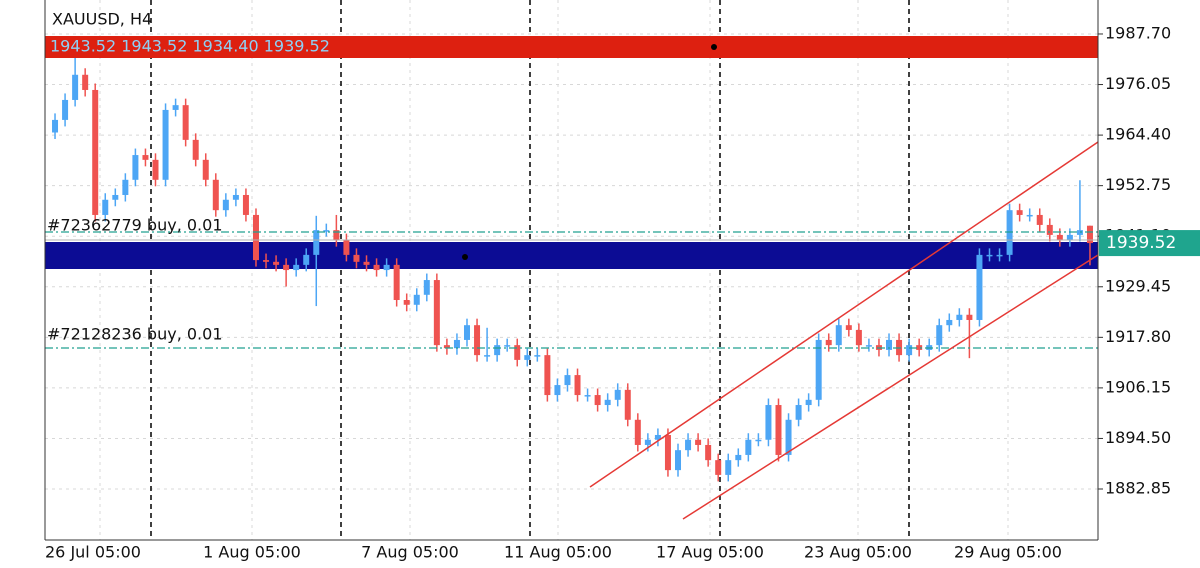 The height and width of the screenshot is (568, 1200). Describe the element at coordinates (102, 19) in the screenshot. I see `symbol-title: XAUUSD, H4` at that location.